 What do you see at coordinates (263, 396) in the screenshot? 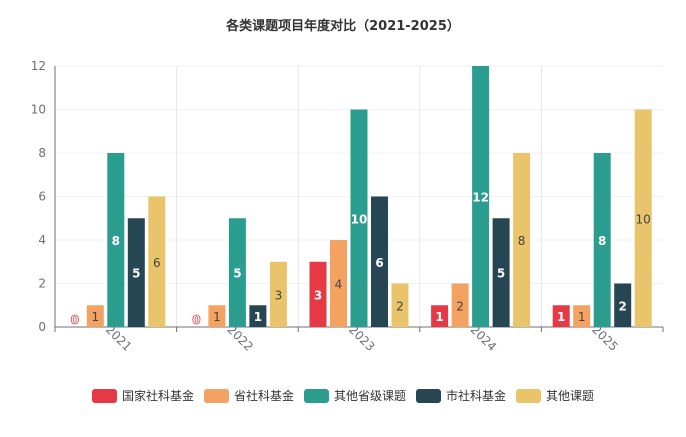
I see `legend-label: 省社科基金` at bounding box center [263, 396].